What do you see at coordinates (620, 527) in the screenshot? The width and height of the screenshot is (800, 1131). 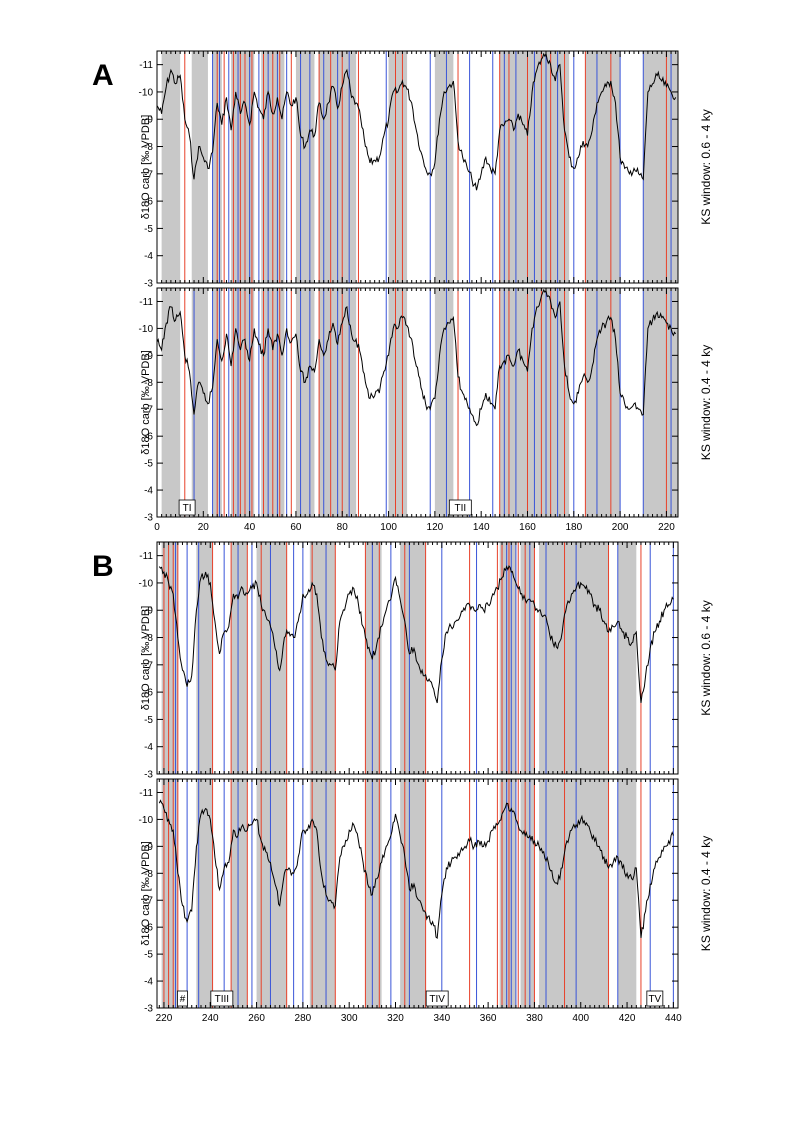 I see `x-tick-label: 200` at bounding box center [620, 527].